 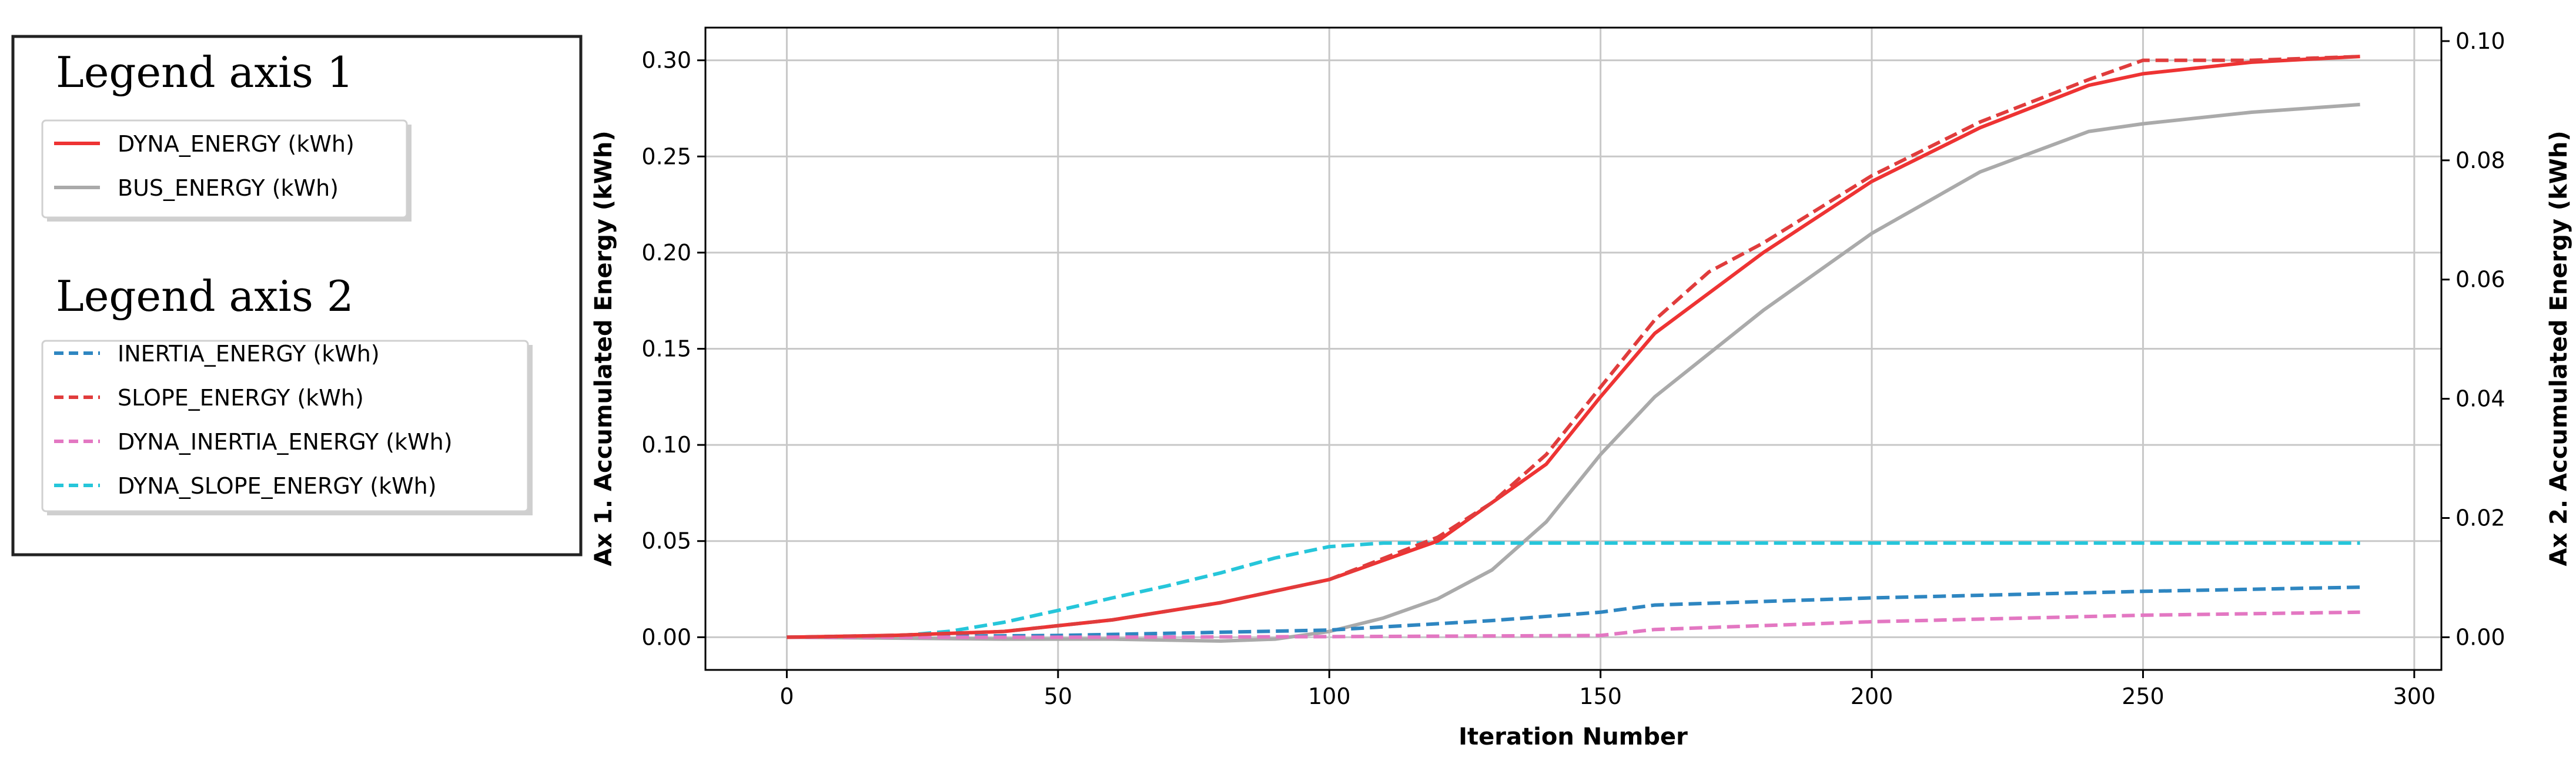 What do you see at coordinates (2558, 348) in the screenshot?
I see `y-axis-right-label: Ax 2. Accumulated Energy (kWh)` at bounding box center [2558, 348].